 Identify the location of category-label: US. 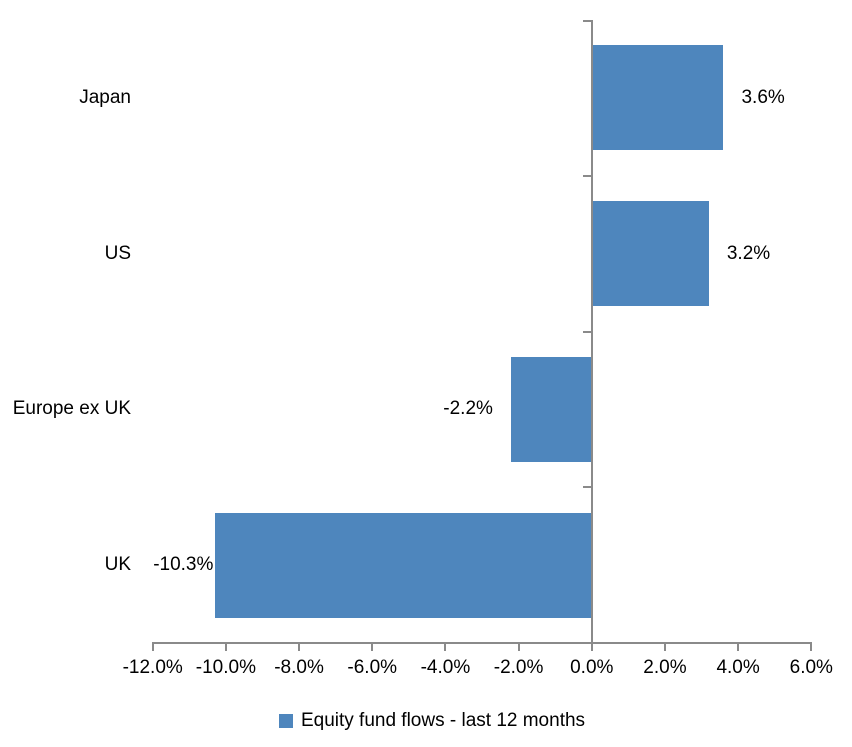
(117, 253).